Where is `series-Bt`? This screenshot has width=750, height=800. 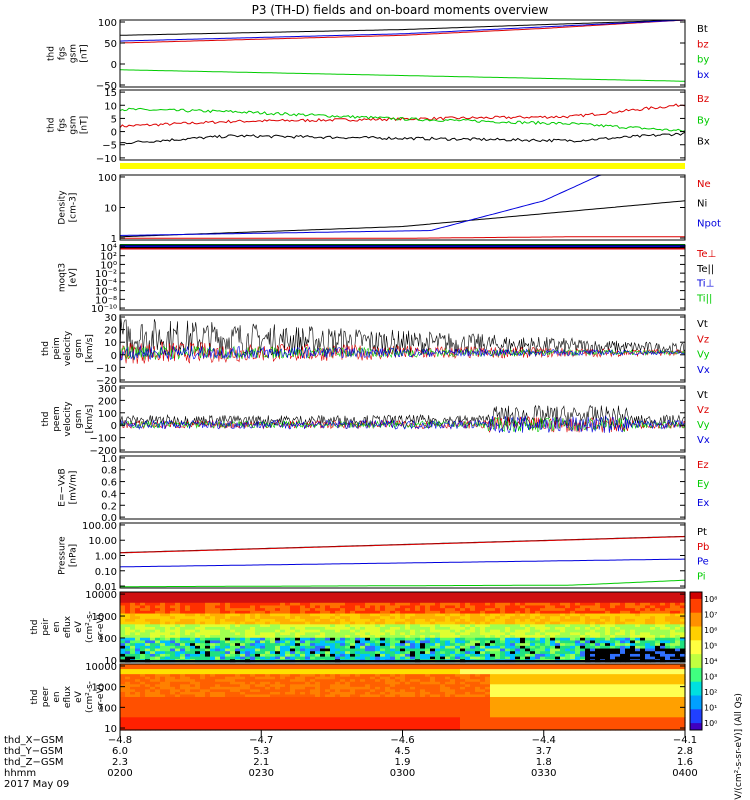 series-Bt is located at coordinates (403, 27).